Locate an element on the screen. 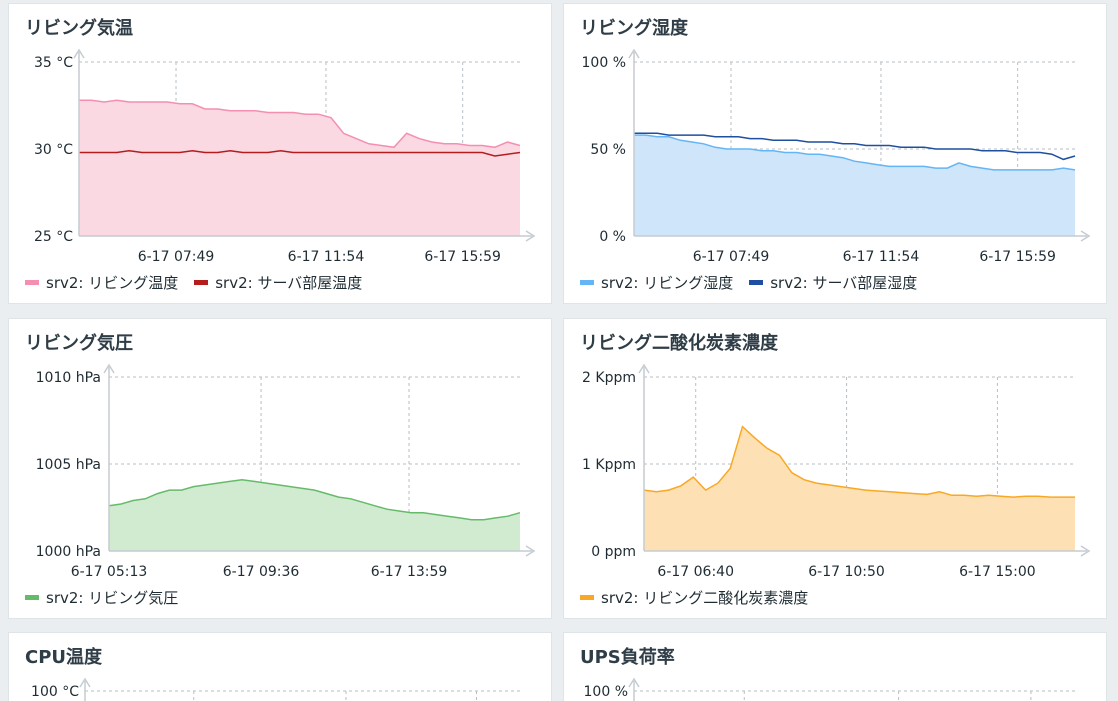 The width and height of the screenshot is (1118, 701). y-tick-label: 30 °C is located at coordinates (53, 150).